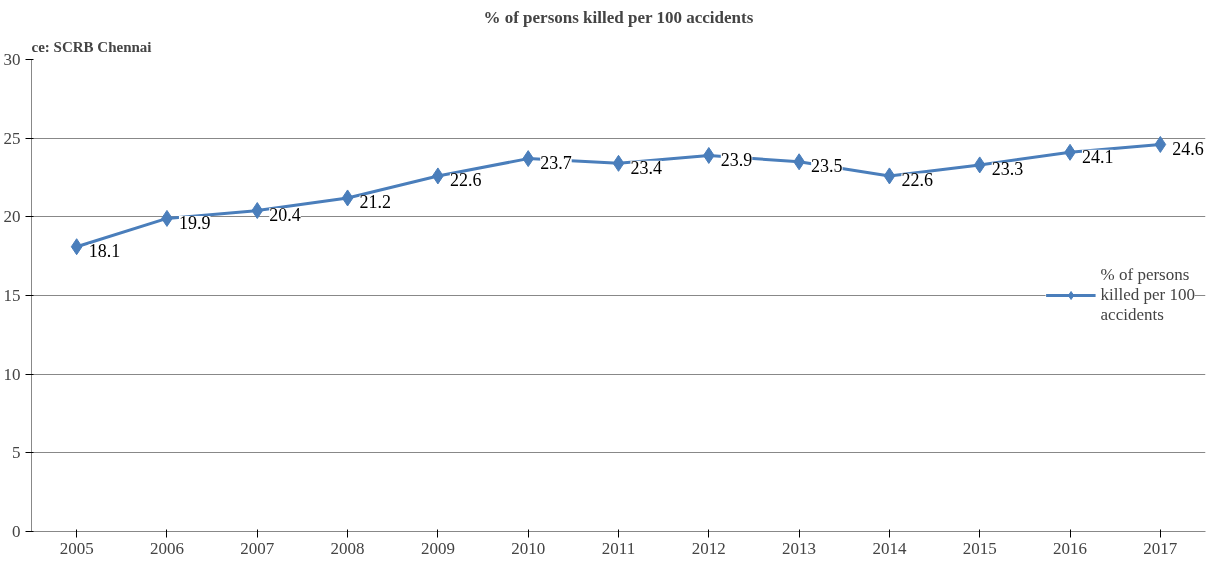  I want to click on y-tick-label: 0, so click(16, 531).